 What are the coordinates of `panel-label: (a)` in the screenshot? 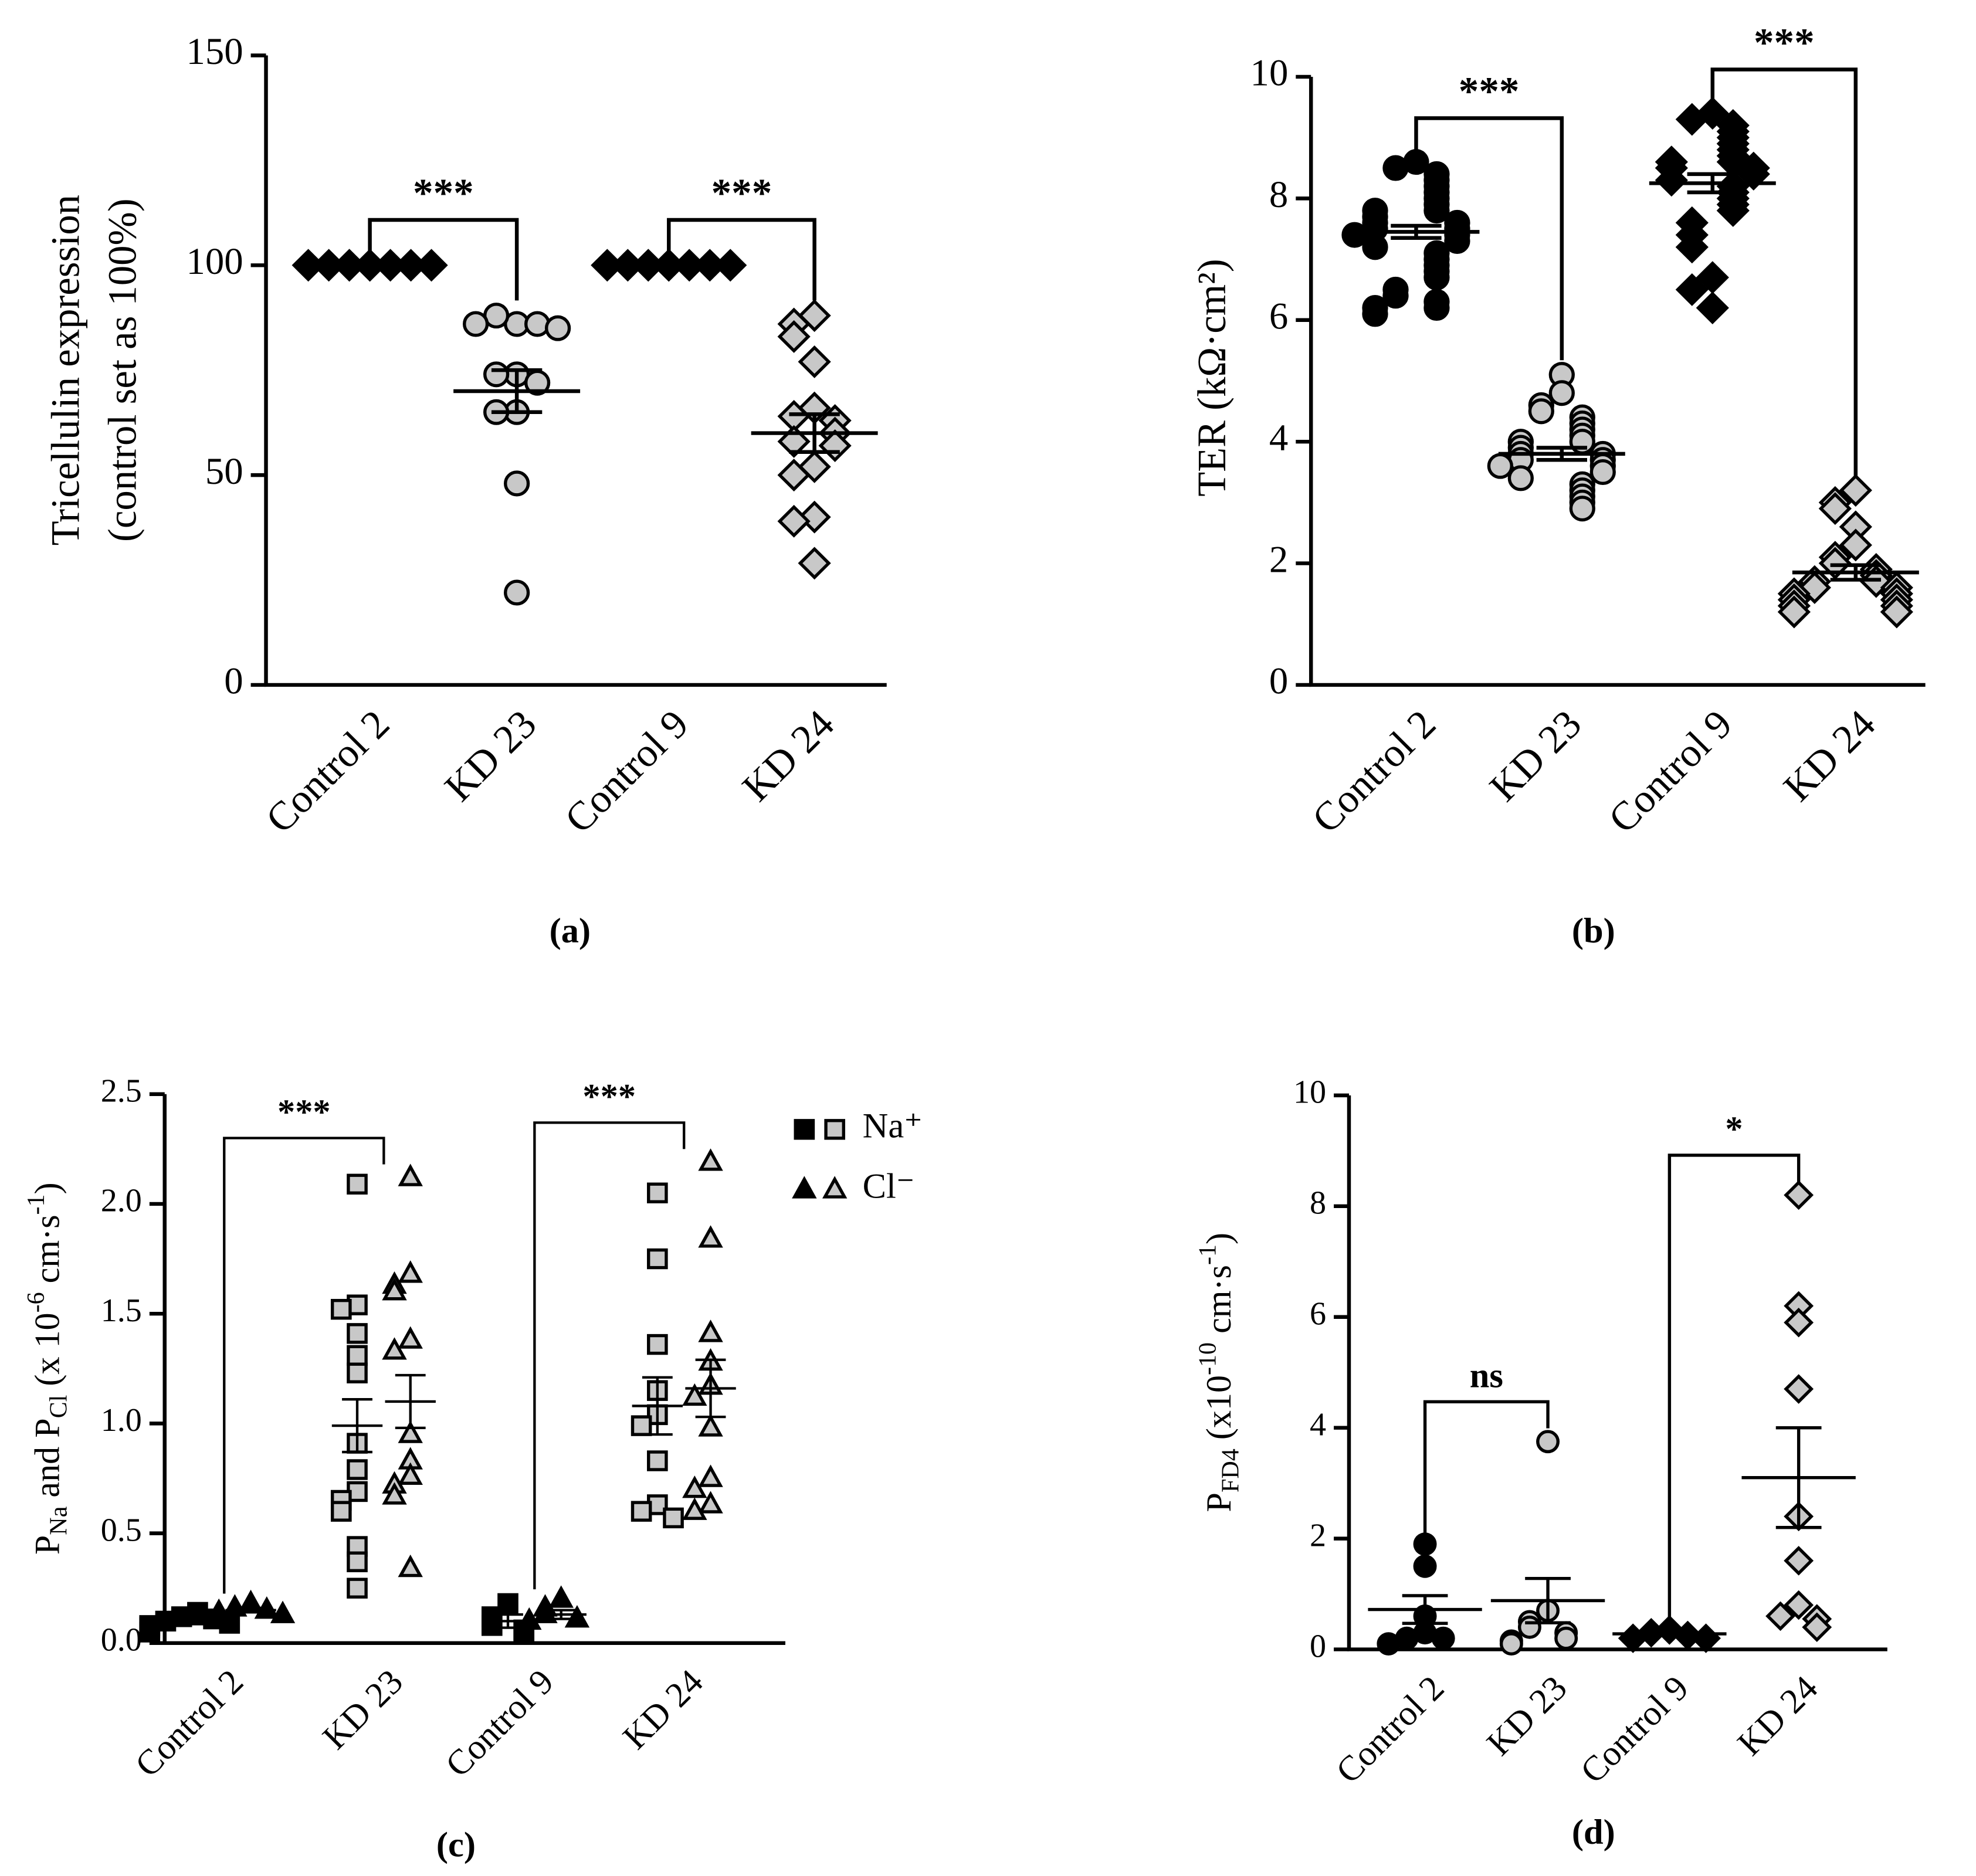 It's located at (570, 931).